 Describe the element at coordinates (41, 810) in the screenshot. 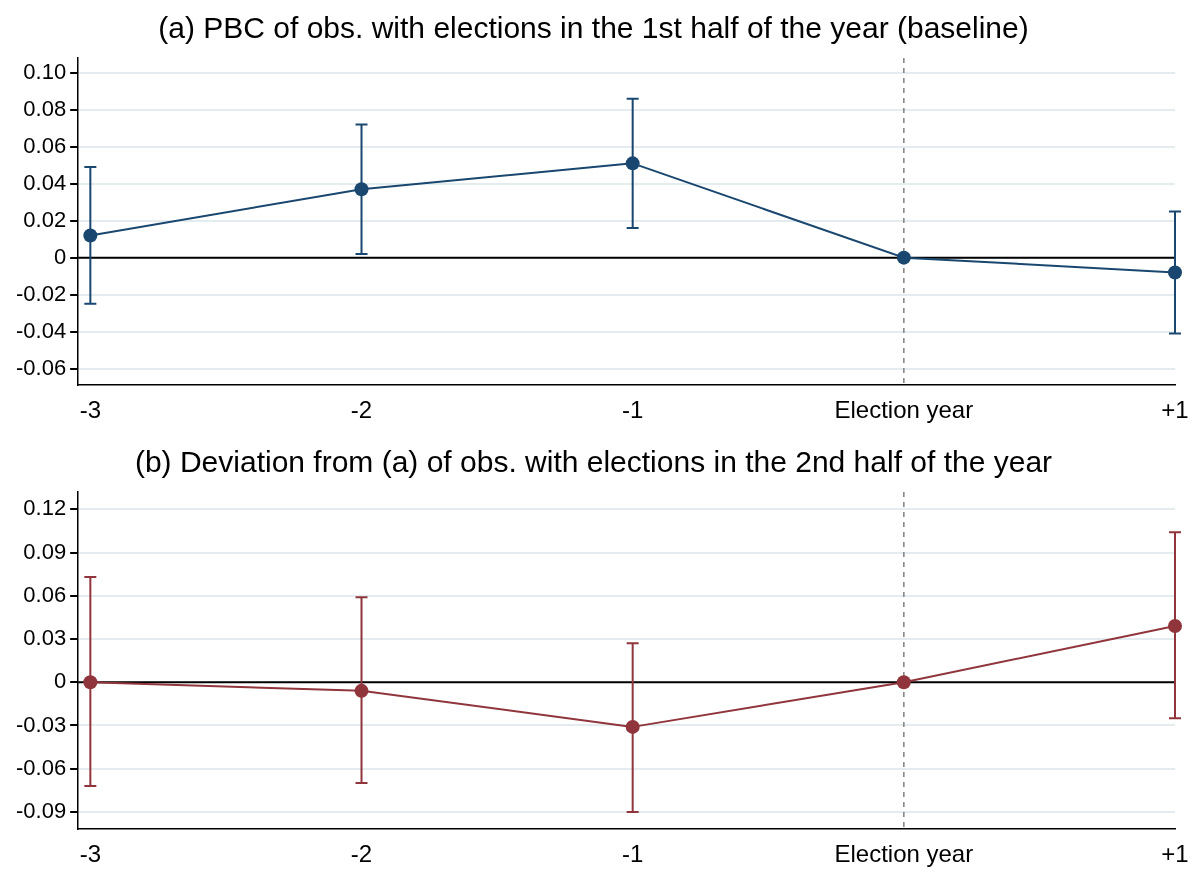

I see `y-tick-label: -0.09` at that location.